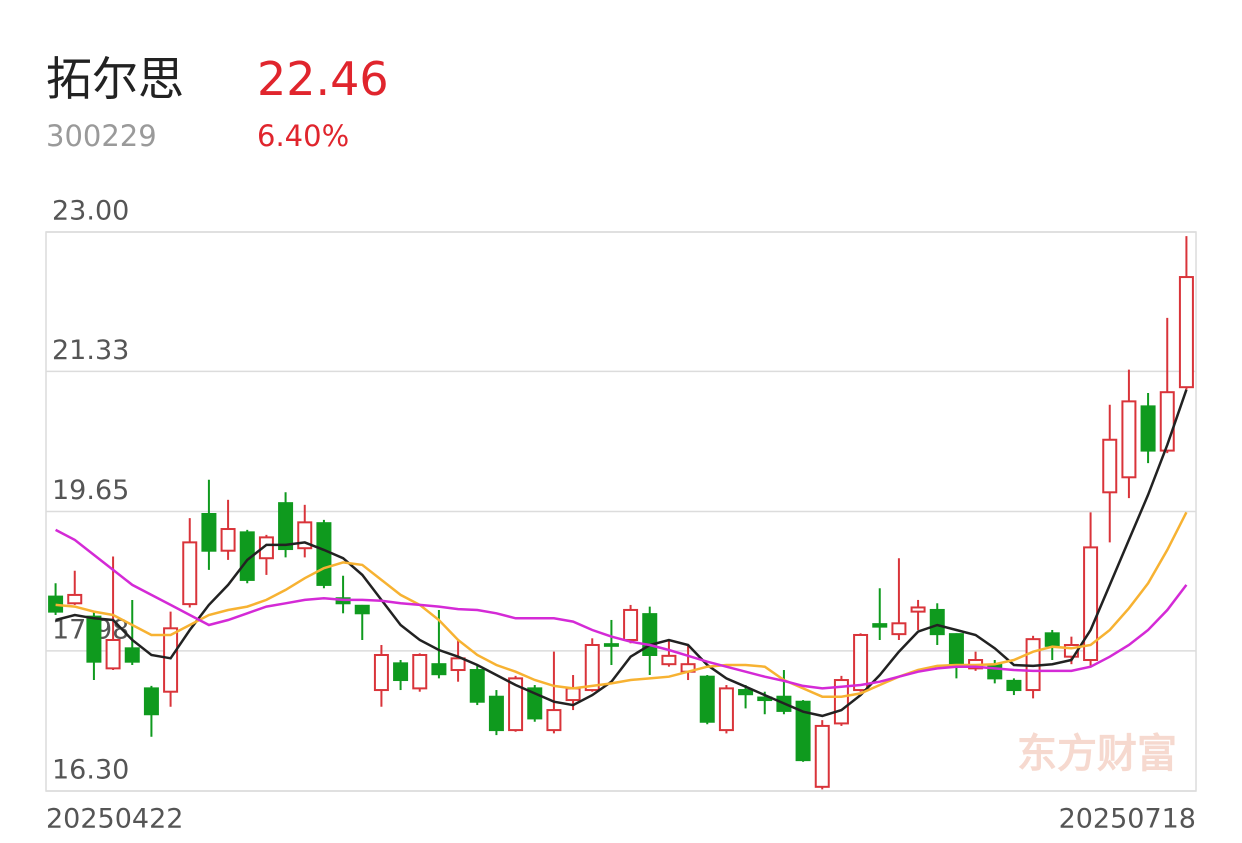  Describe the element at coordinates (1127, 819) in the screenshot. I see `x-tick-label: 20250718` at that location.